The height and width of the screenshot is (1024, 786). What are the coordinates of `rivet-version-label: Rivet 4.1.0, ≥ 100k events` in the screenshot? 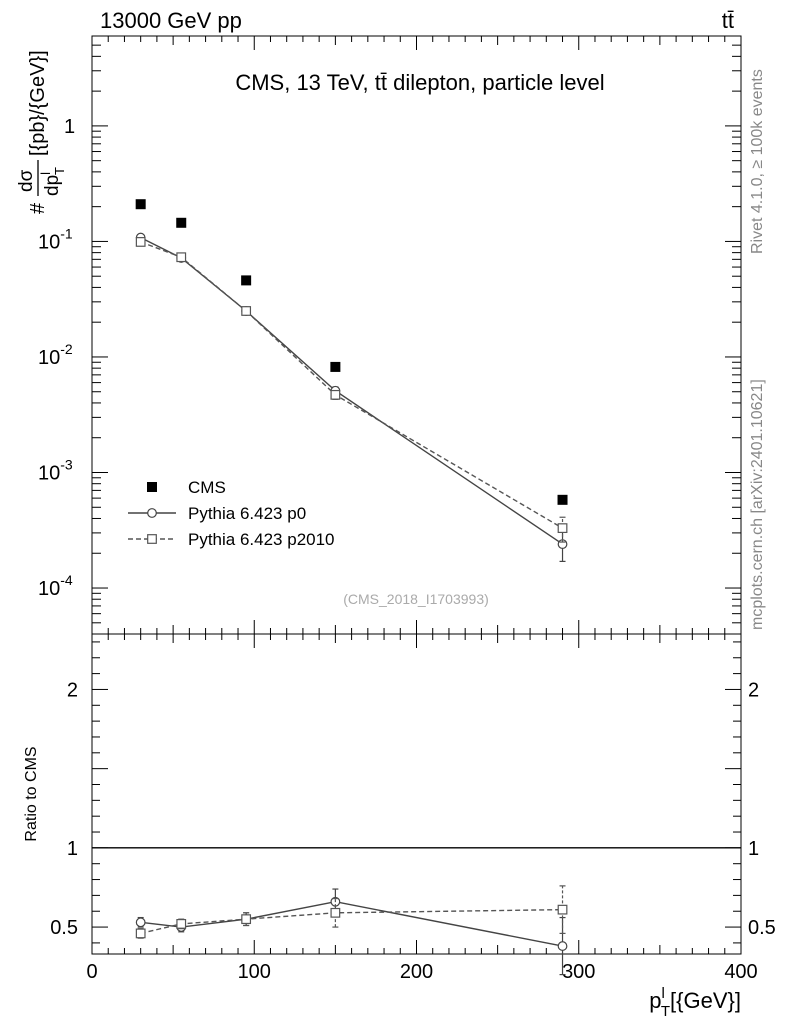 It's located at (757, 161).